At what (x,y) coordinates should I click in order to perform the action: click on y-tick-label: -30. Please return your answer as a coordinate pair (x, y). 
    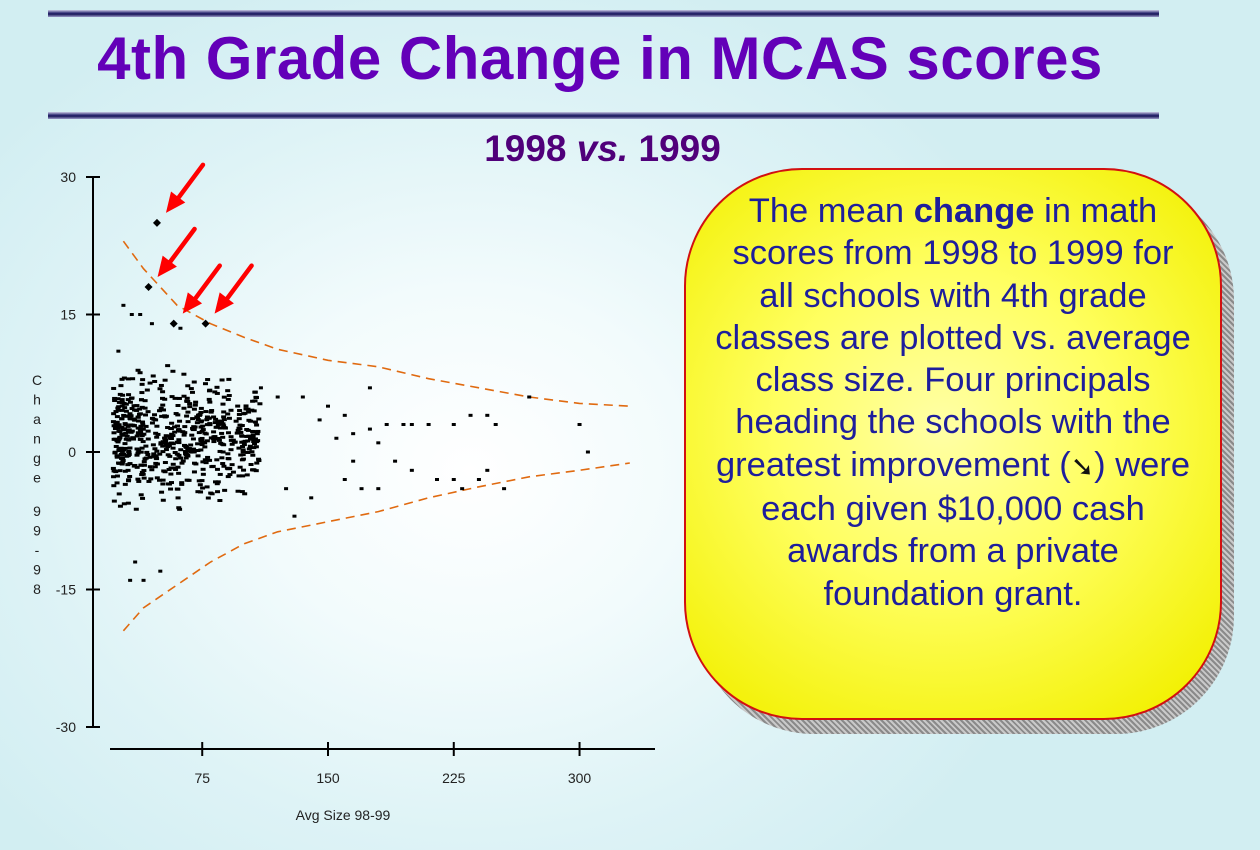
    Looking at the image, I should click on (66, 727).